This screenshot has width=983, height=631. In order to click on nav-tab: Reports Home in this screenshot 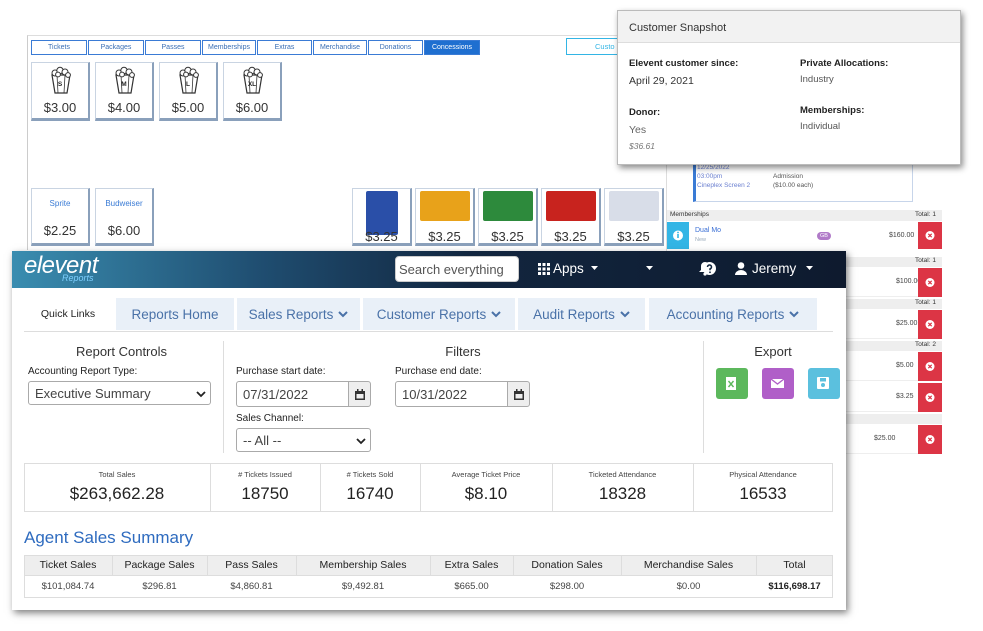, I will do `click(175, 314)`.